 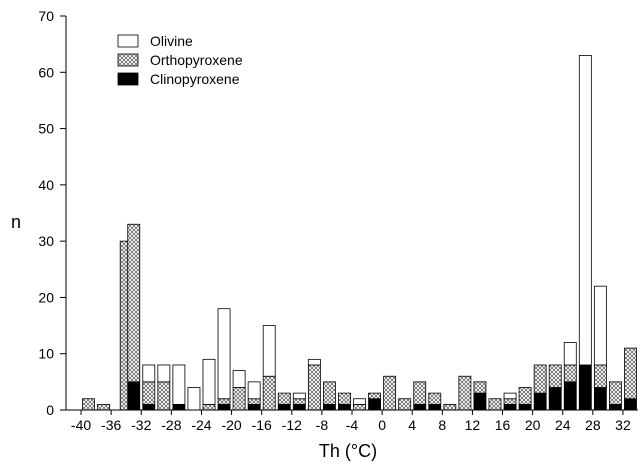 I want to click on y-tick-label: 30, so click(x=46, y=241).